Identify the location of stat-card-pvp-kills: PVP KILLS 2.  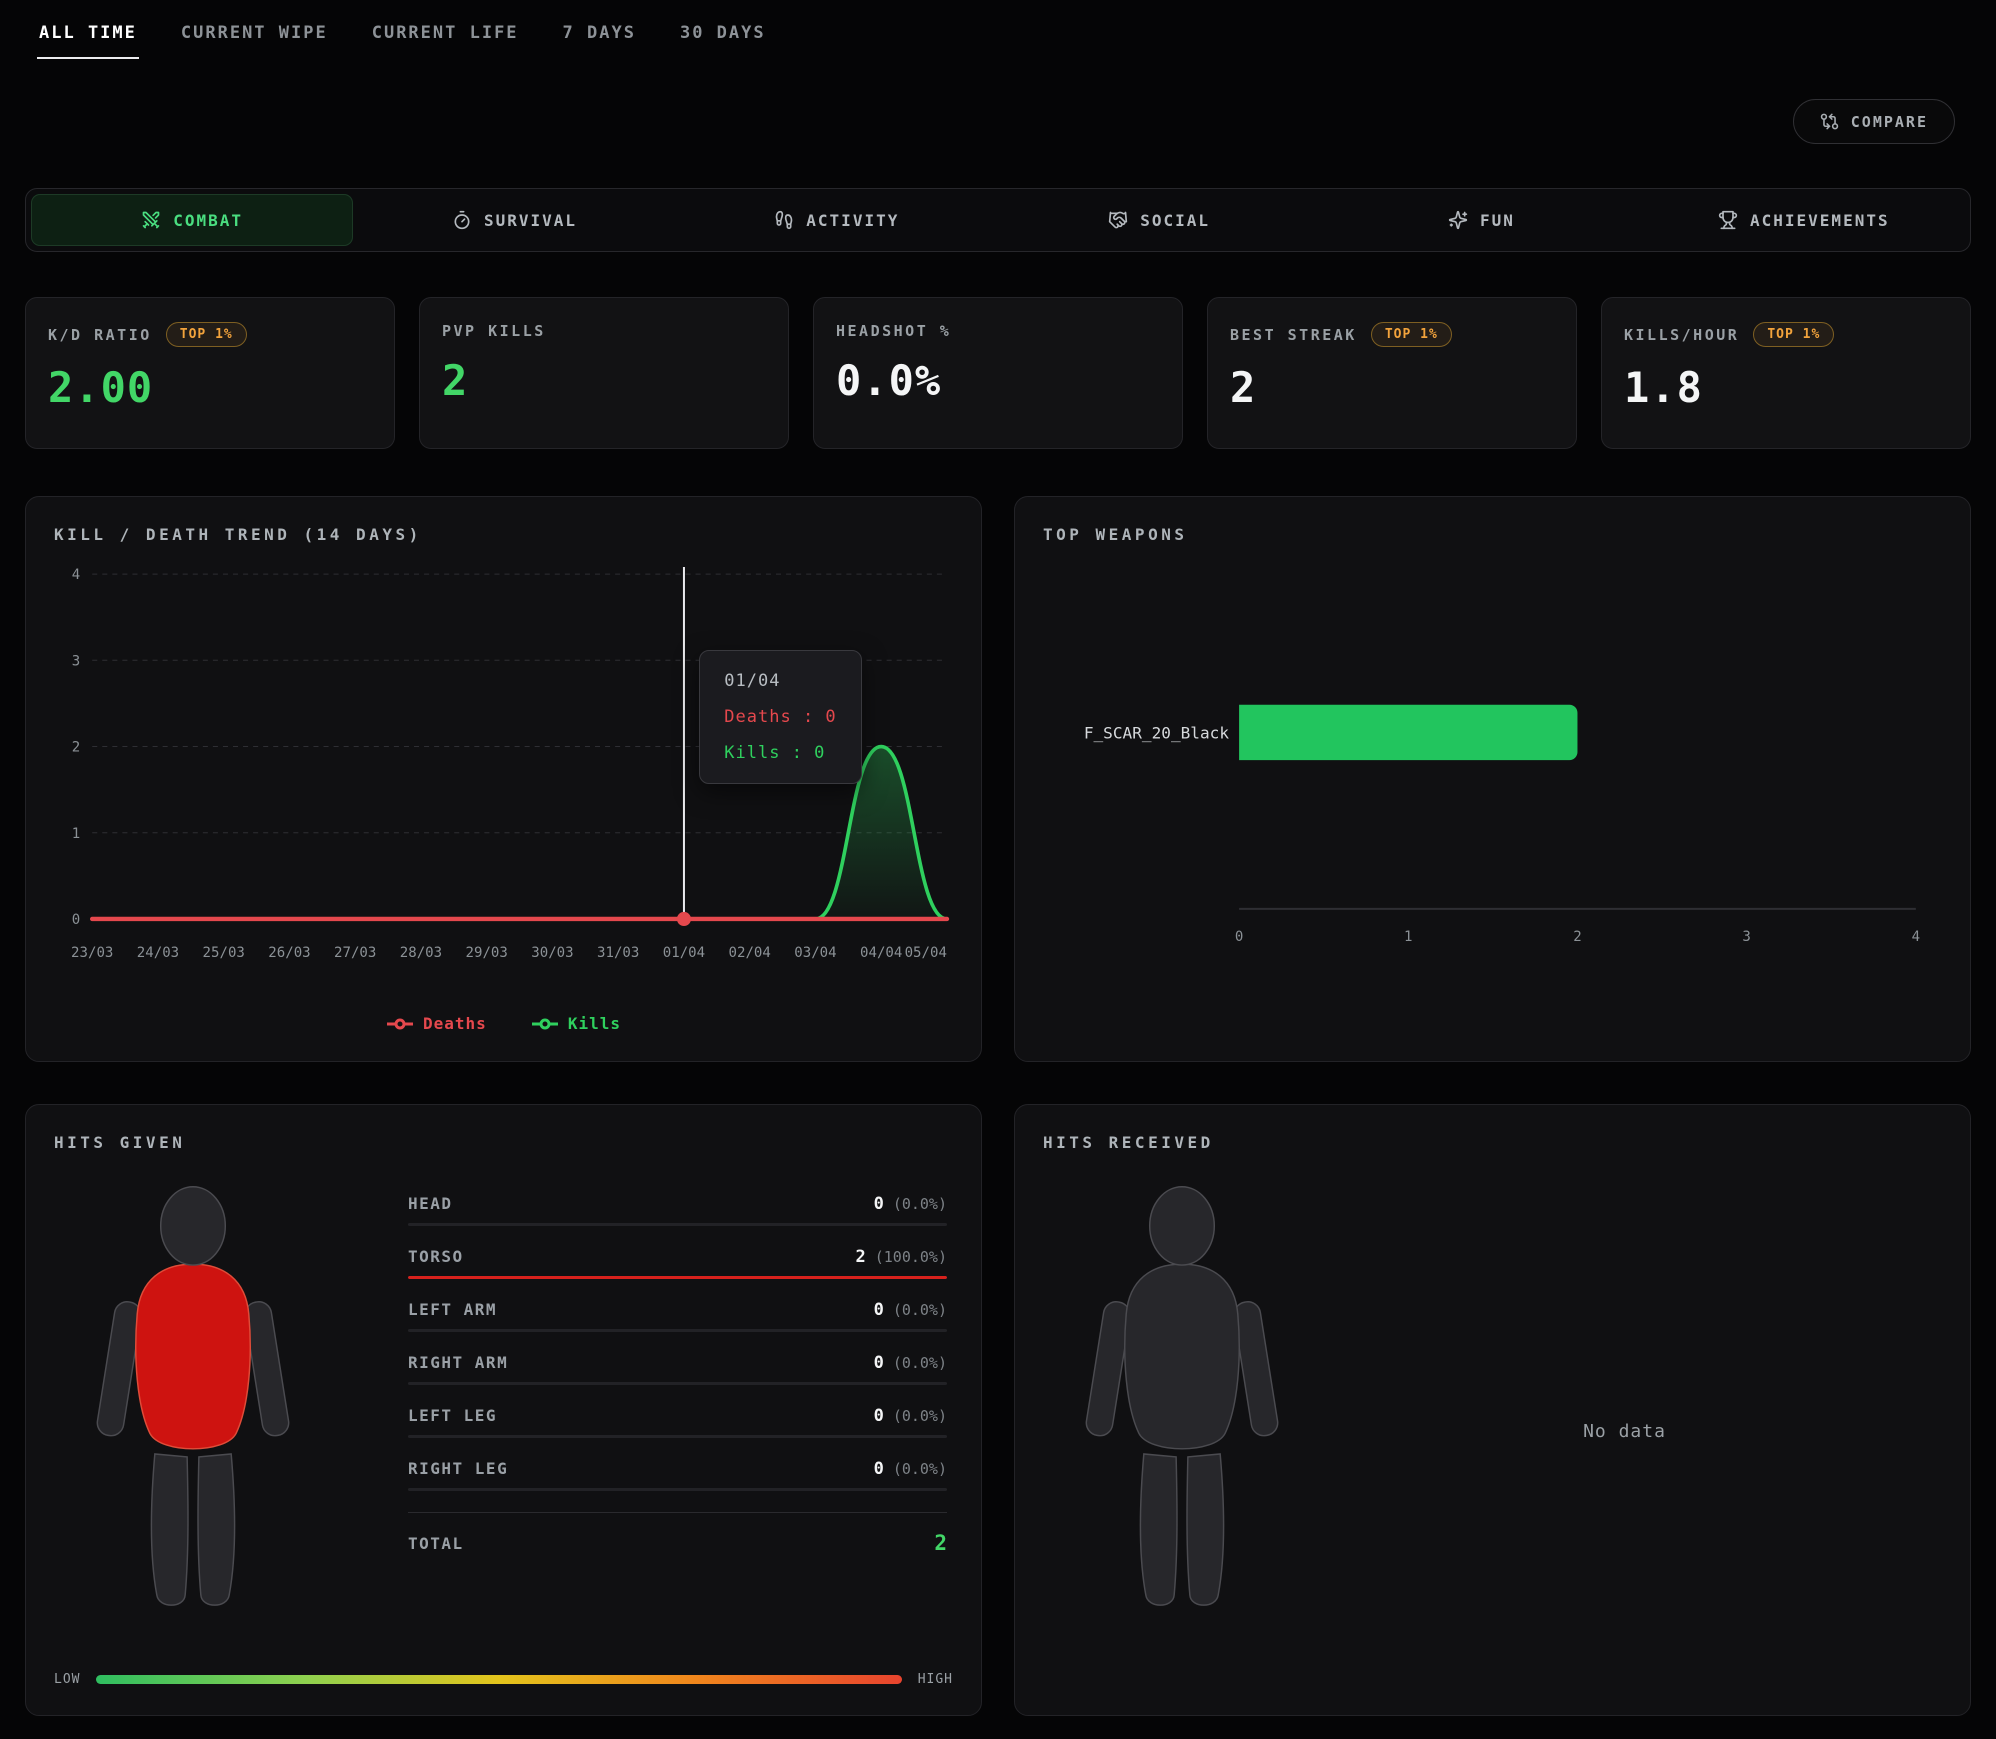
(604, 373).